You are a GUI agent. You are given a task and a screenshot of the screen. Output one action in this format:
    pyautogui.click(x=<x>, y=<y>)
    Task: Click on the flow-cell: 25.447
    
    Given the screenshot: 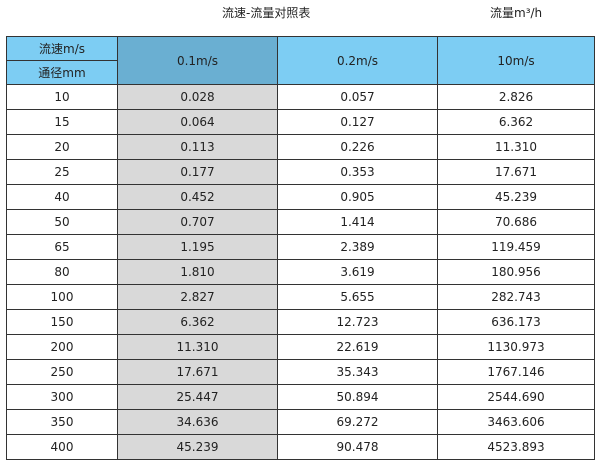 What is the action you would take?
    pyautogui.click(x=197, y=397)
    